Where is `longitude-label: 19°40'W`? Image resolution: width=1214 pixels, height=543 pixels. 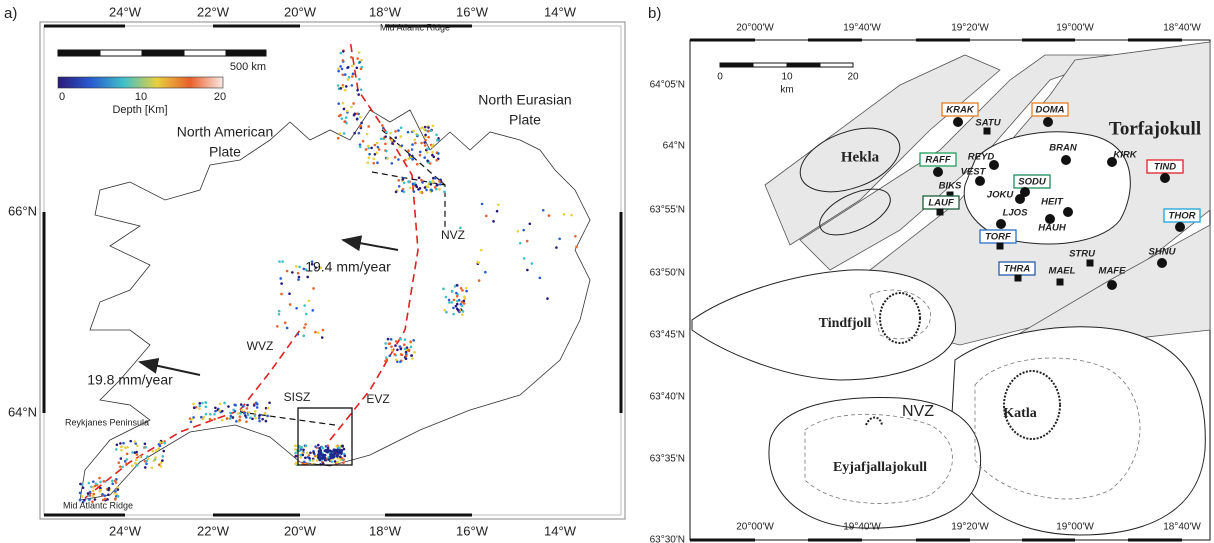 longitude-label: 19°40'W is located at coordinates (862, 28).